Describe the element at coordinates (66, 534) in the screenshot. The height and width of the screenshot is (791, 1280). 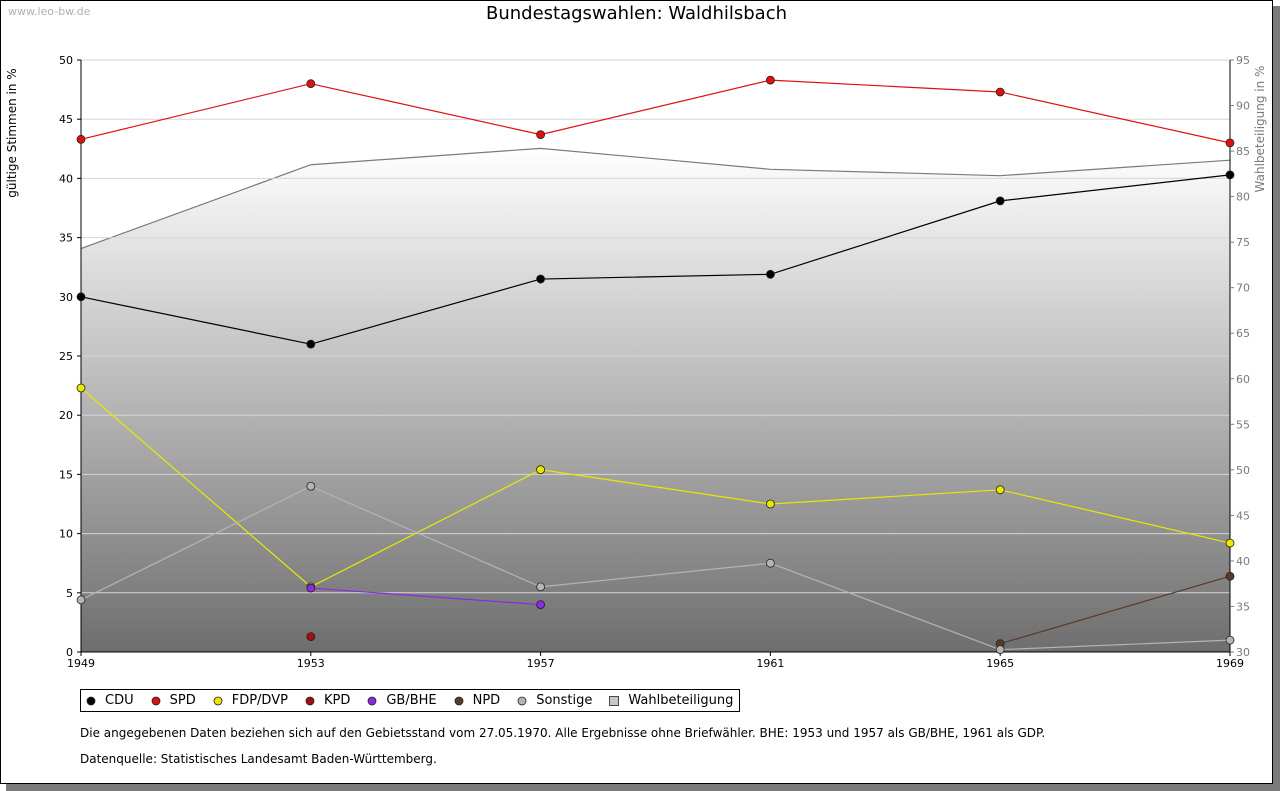
I see `y-tick-label: 10` at that location.